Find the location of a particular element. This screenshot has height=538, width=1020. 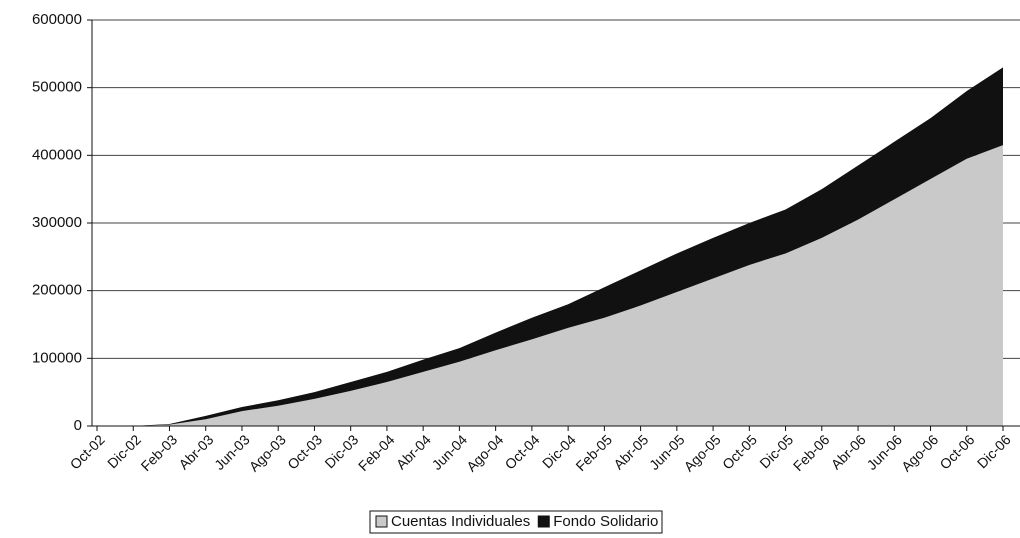

x-tick-label: Ago-03 is located at coordinates (267, 452).